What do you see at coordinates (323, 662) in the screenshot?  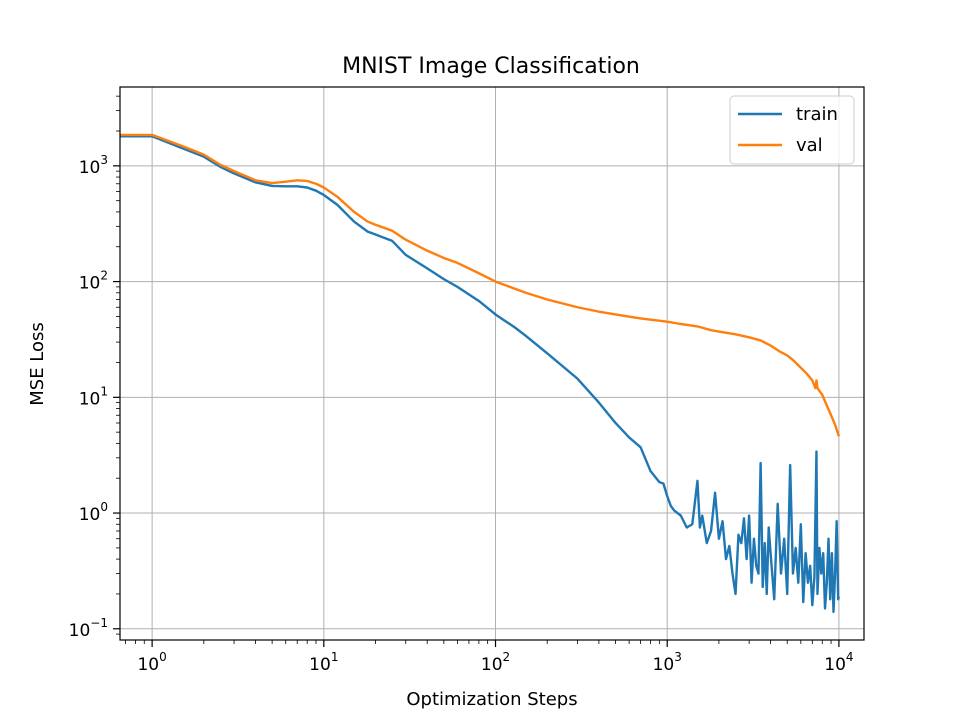 I see `x-tick-label: 10¹` at bounding box center [323, 662].